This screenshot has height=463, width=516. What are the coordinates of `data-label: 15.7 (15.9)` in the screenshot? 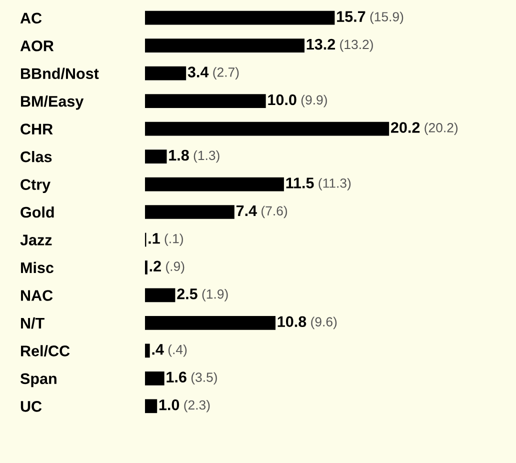 It's located at (370, 17).